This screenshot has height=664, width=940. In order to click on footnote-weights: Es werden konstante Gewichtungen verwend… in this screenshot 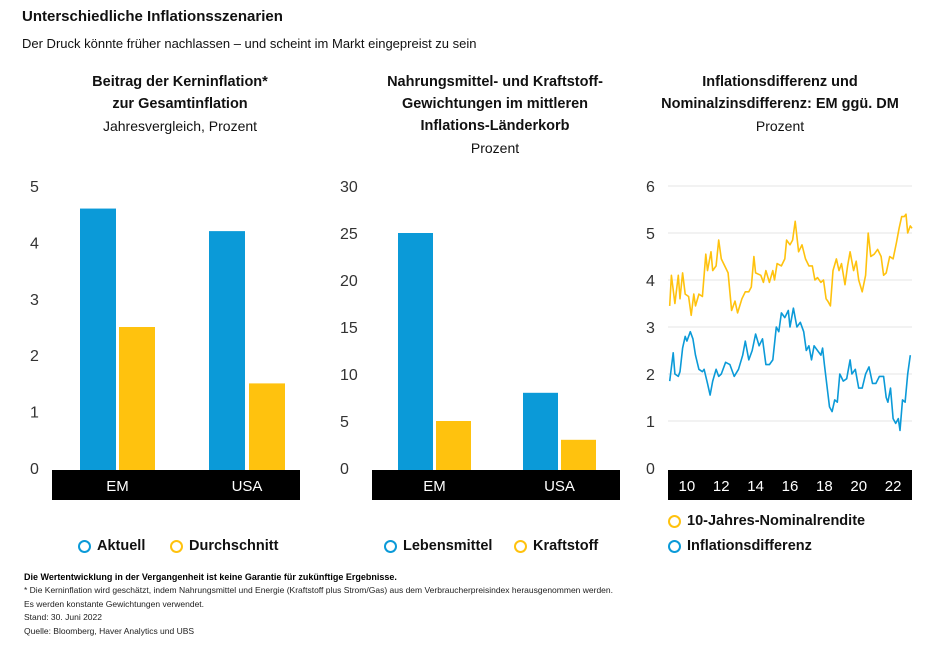, I will do `click(114, 604)`.